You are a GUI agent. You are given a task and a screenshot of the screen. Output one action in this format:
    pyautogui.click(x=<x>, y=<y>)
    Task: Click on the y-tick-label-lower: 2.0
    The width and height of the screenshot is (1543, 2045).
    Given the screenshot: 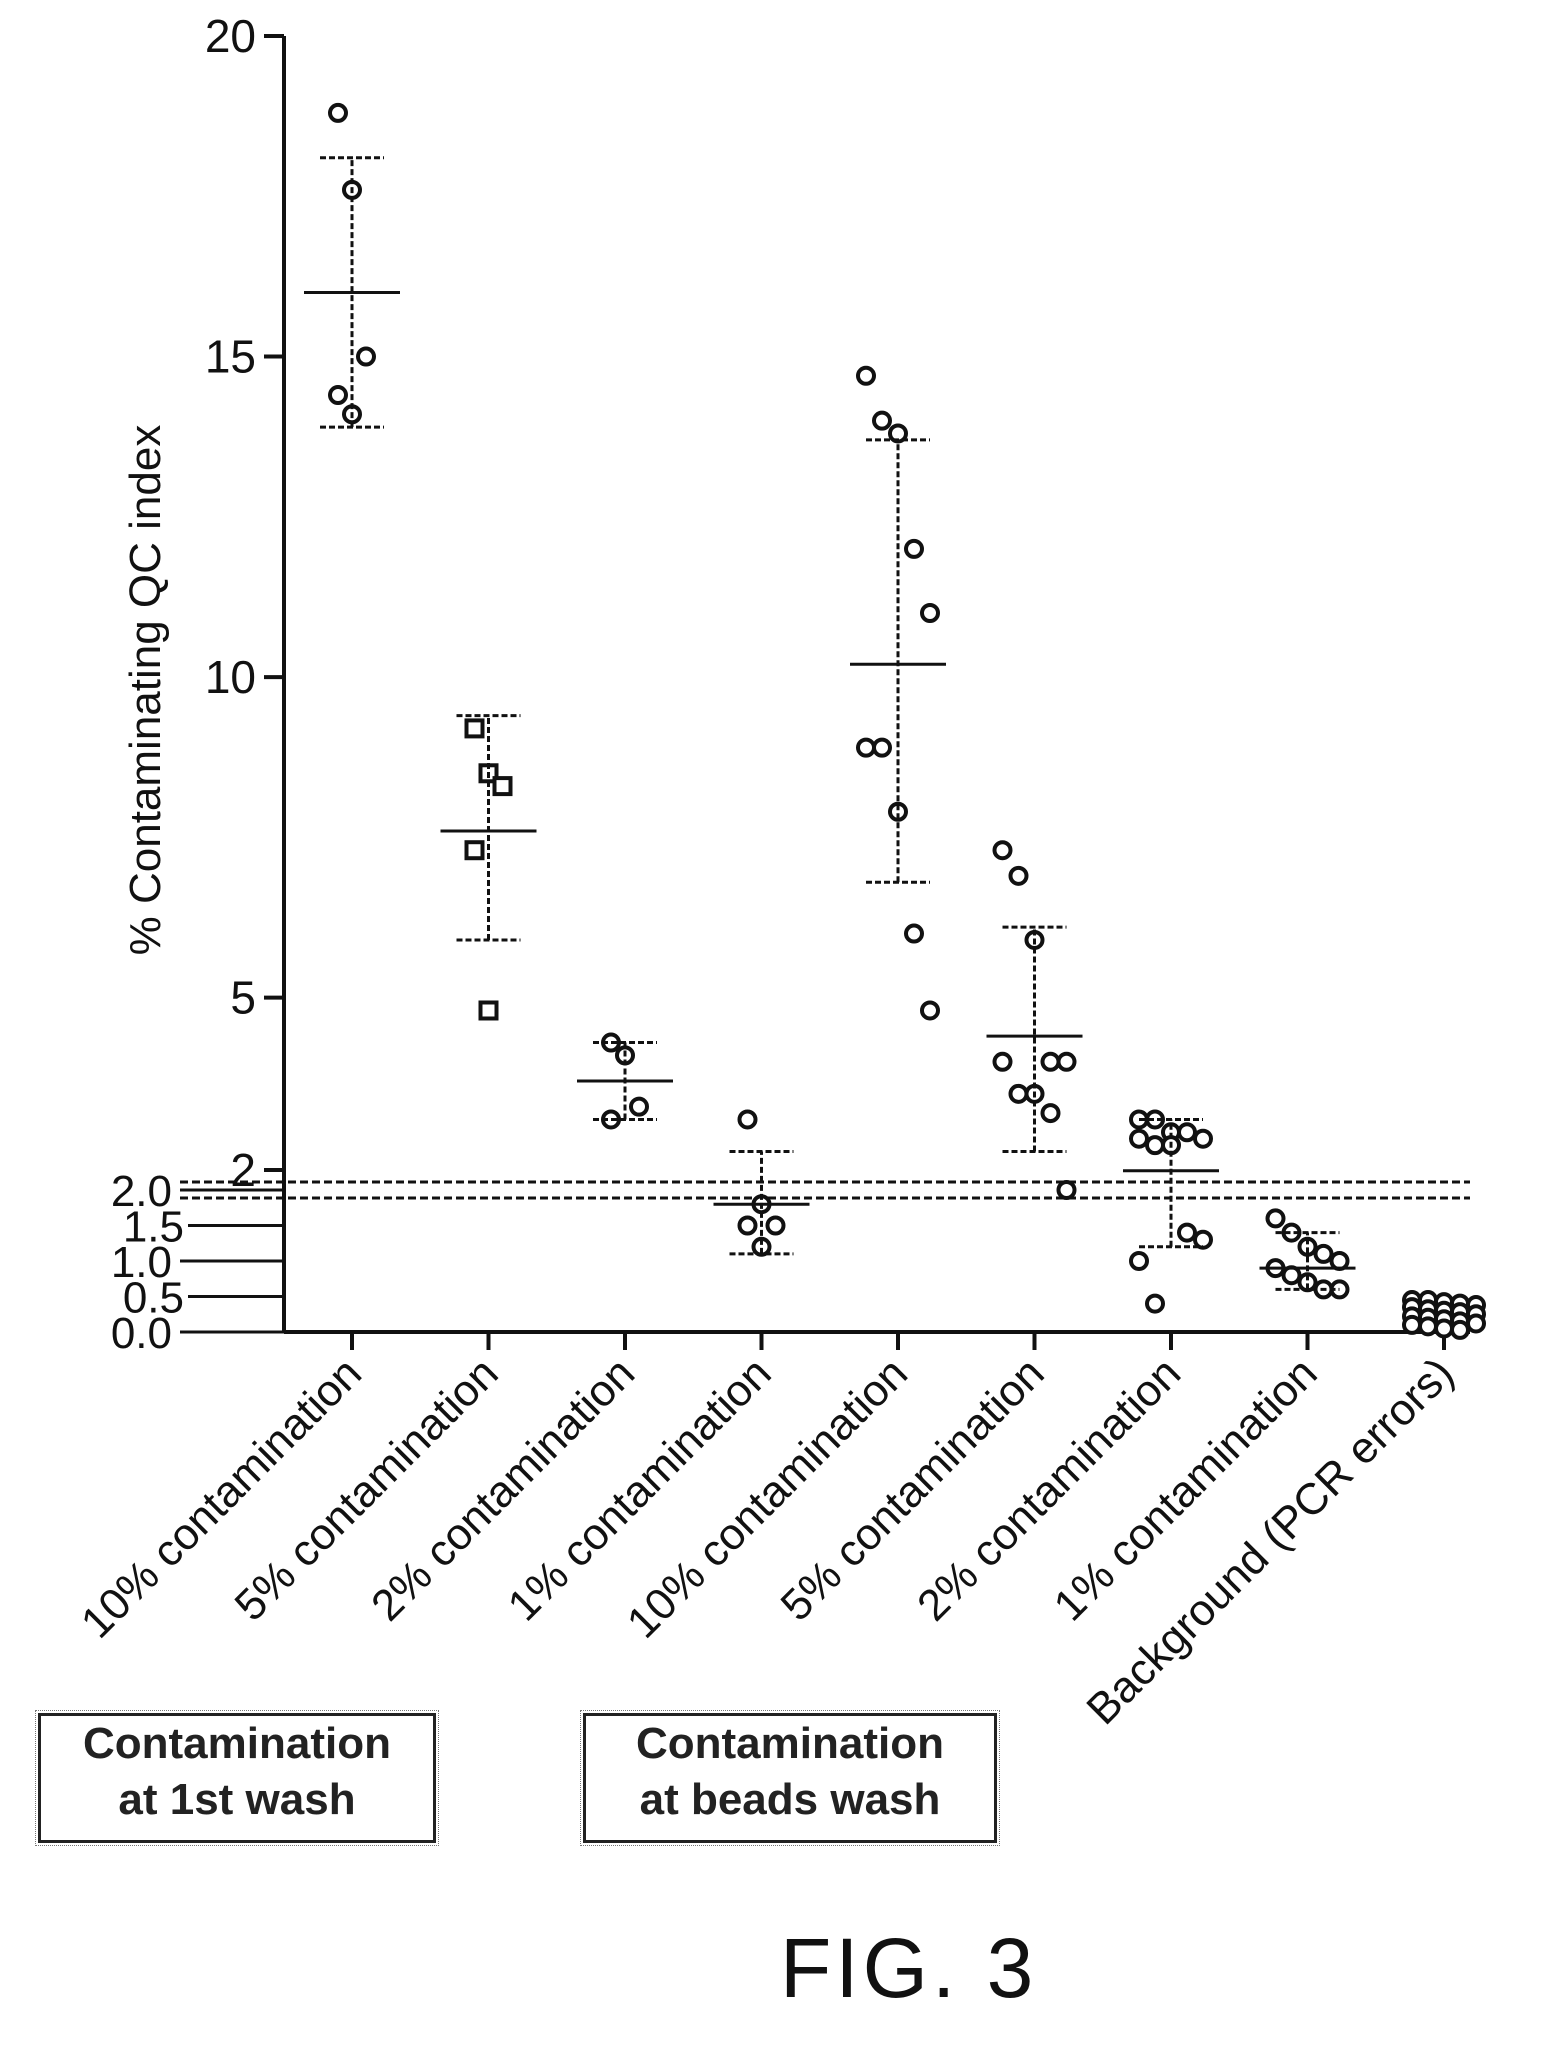 What is the action you would take?
    pyautogui.click(x=141, y=1191)
    